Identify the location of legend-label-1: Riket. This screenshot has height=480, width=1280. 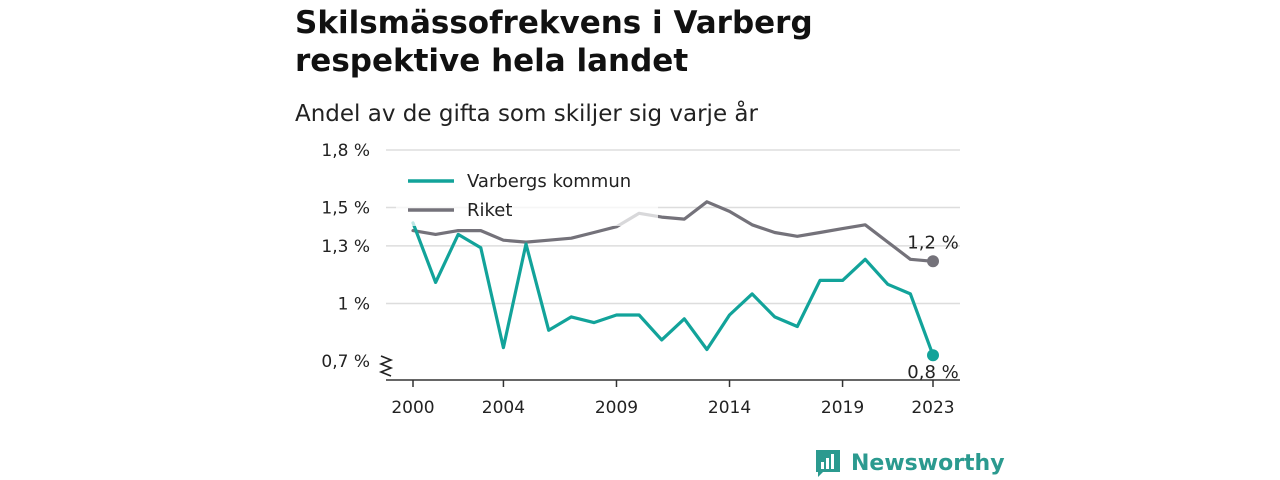
(489, 210).